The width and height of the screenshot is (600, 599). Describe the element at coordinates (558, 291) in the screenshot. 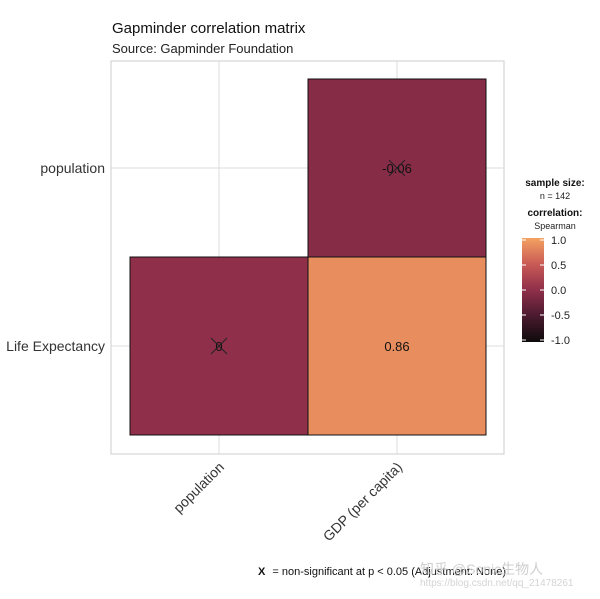

I see `legend-tick-label: 0.0` at that location.